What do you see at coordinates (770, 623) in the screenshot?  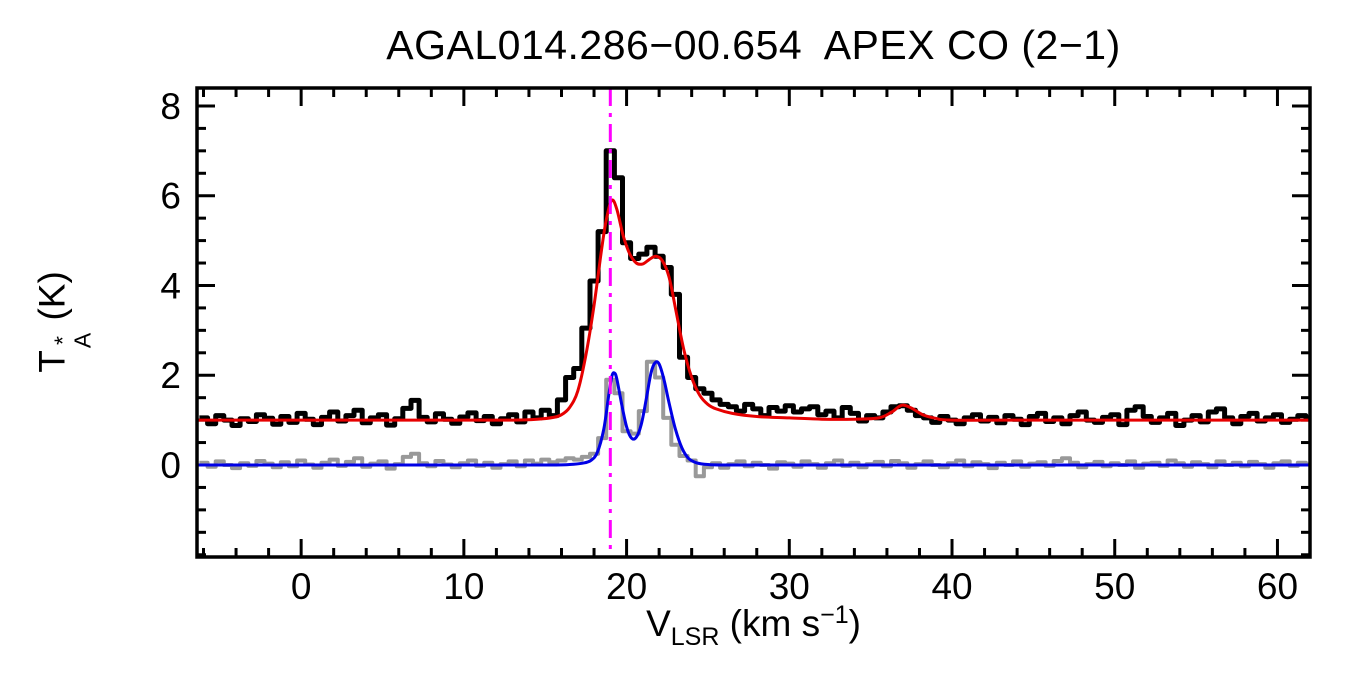 I see `x-axis-label-unit: (km s` at bounding box center [770, 623].